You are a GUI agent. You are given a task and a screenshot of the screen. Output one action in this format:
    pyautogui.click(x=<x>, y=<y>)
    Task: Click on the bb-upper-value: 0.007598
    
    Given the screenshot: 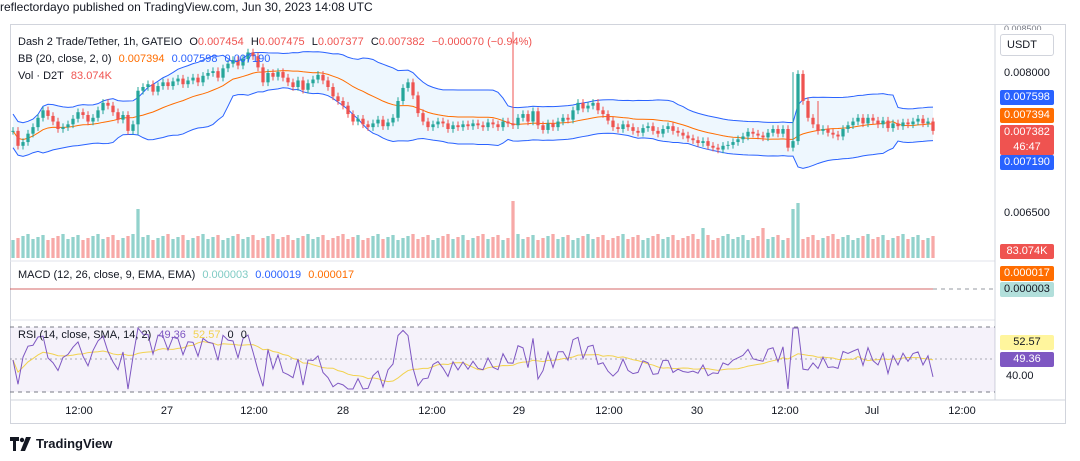 What is the action you would take?
    pyautogui.click(x=194, y=59)
    